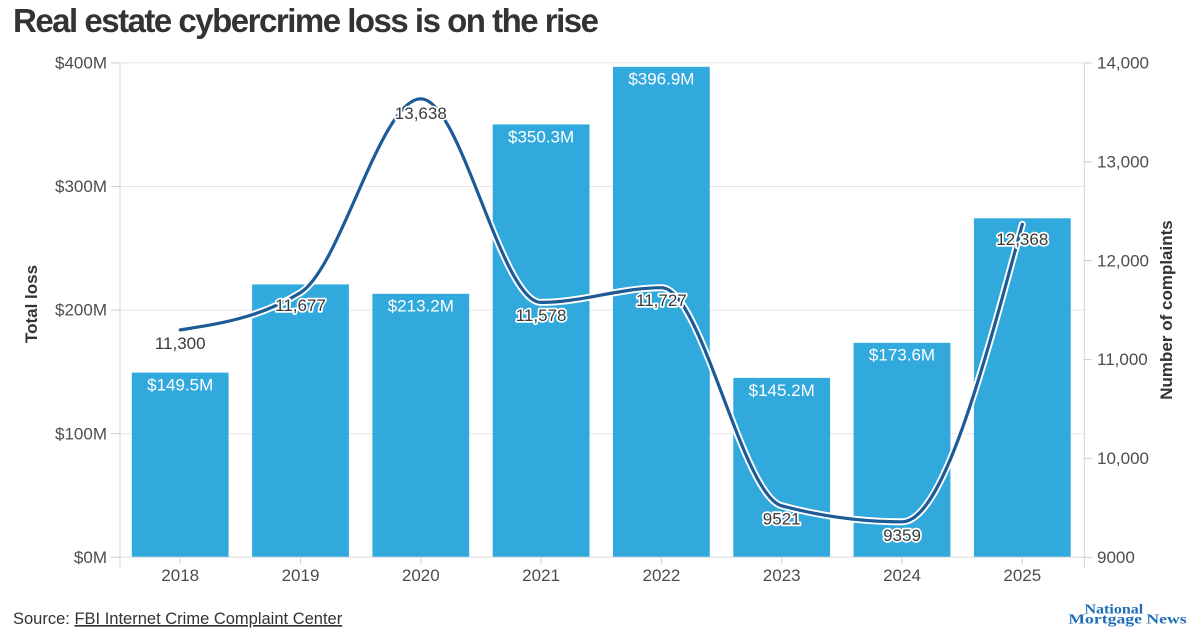  I want to click on svg-text: $300M, so click(81, 186).